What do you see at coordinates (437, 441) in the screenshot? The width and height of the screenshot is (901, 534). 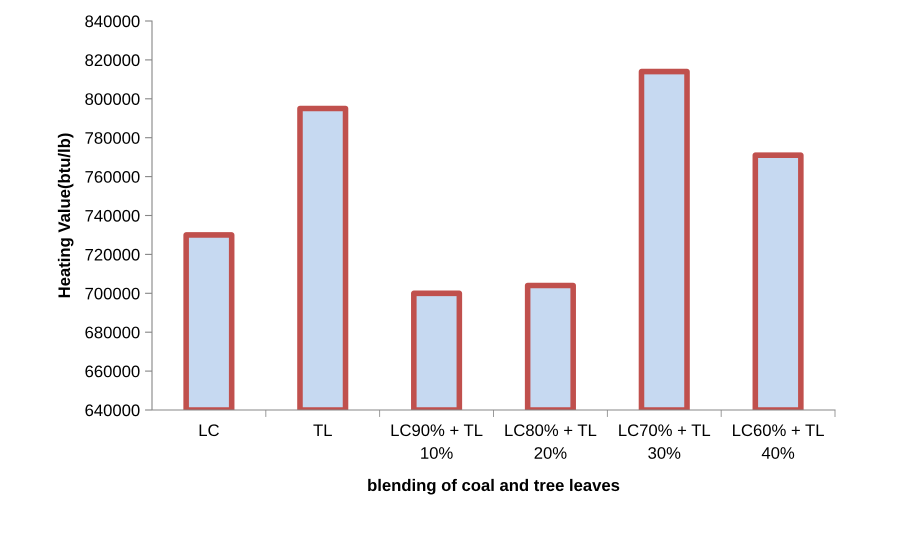 I see `x-tick-label: LC90% + TL 10%` at bounding box center [437, 441].